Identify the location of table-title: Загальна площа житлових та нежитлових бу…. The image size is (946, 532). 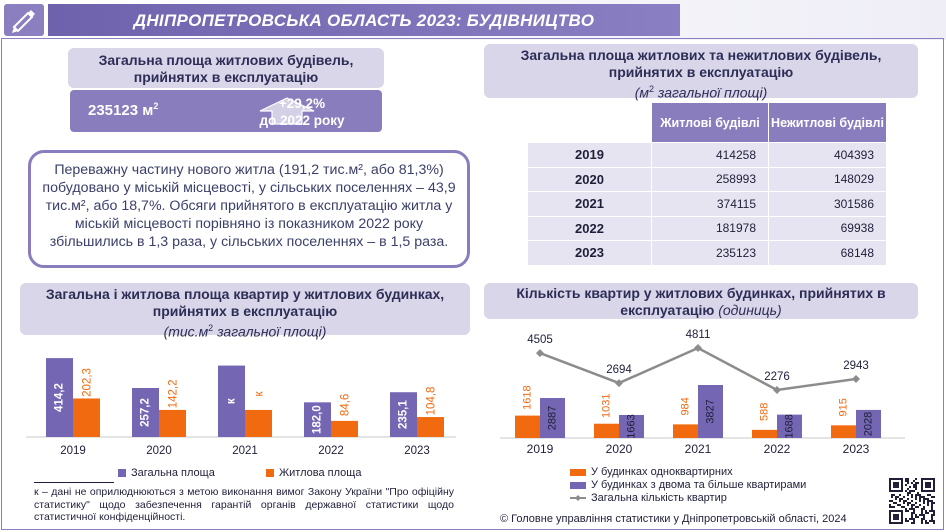
(701, 63).